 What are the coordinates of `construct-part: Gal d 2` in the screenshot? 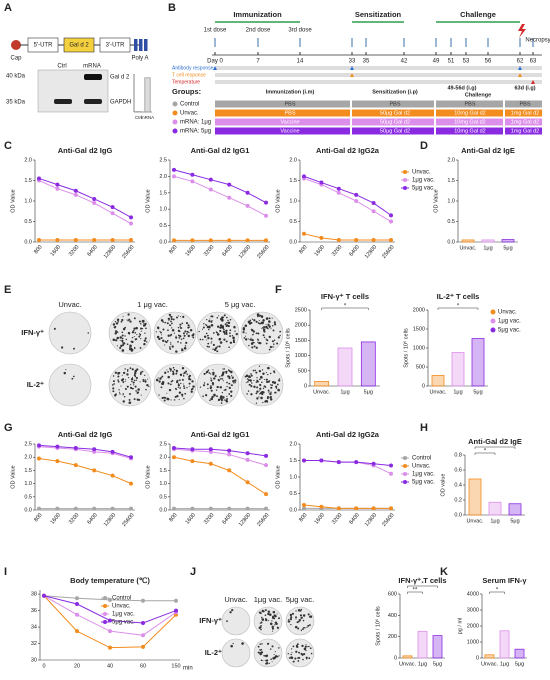 It's located at (79, 46).